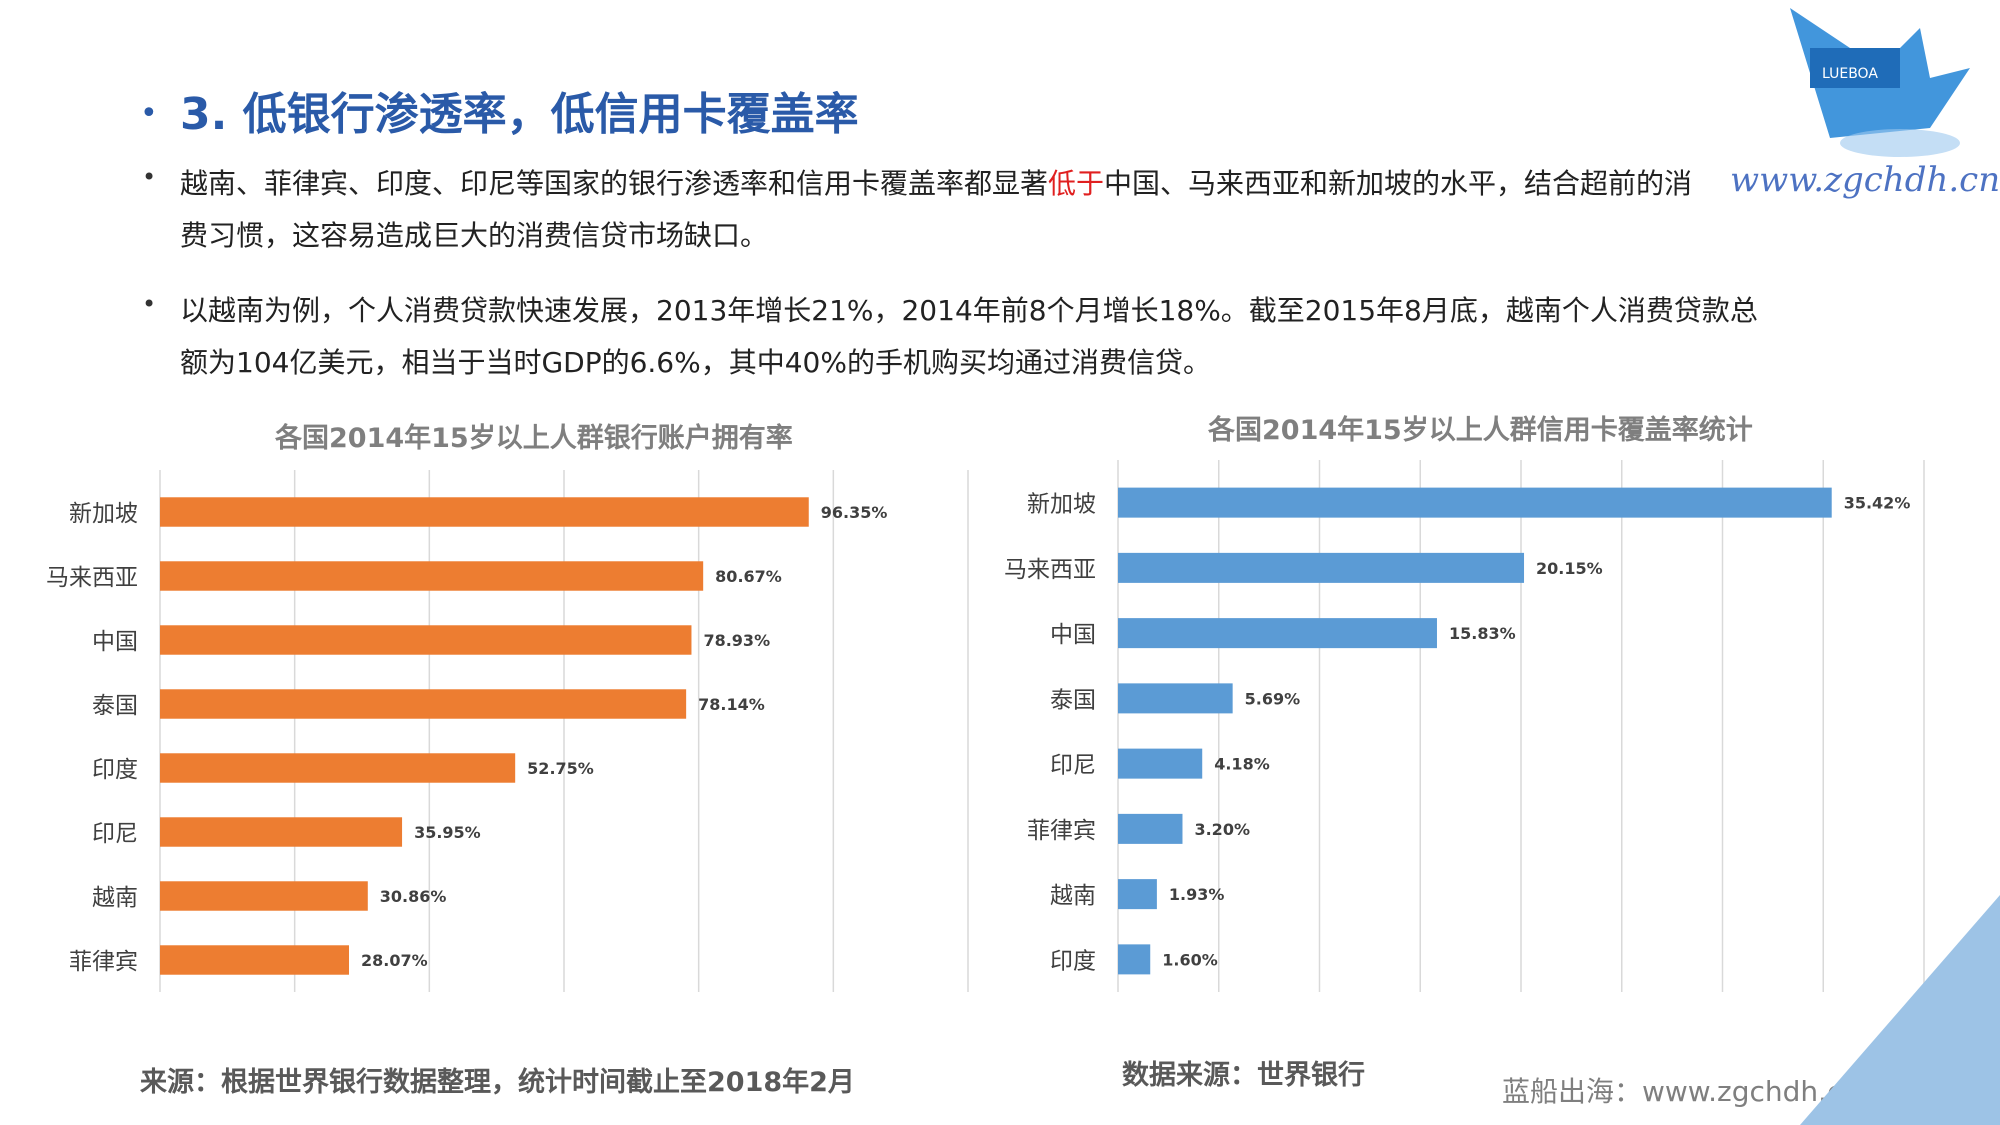  Describe the element at coordinates (1050, 570) in the screenshot. I see `chart-2-category-label: 马来西亚` at that location.